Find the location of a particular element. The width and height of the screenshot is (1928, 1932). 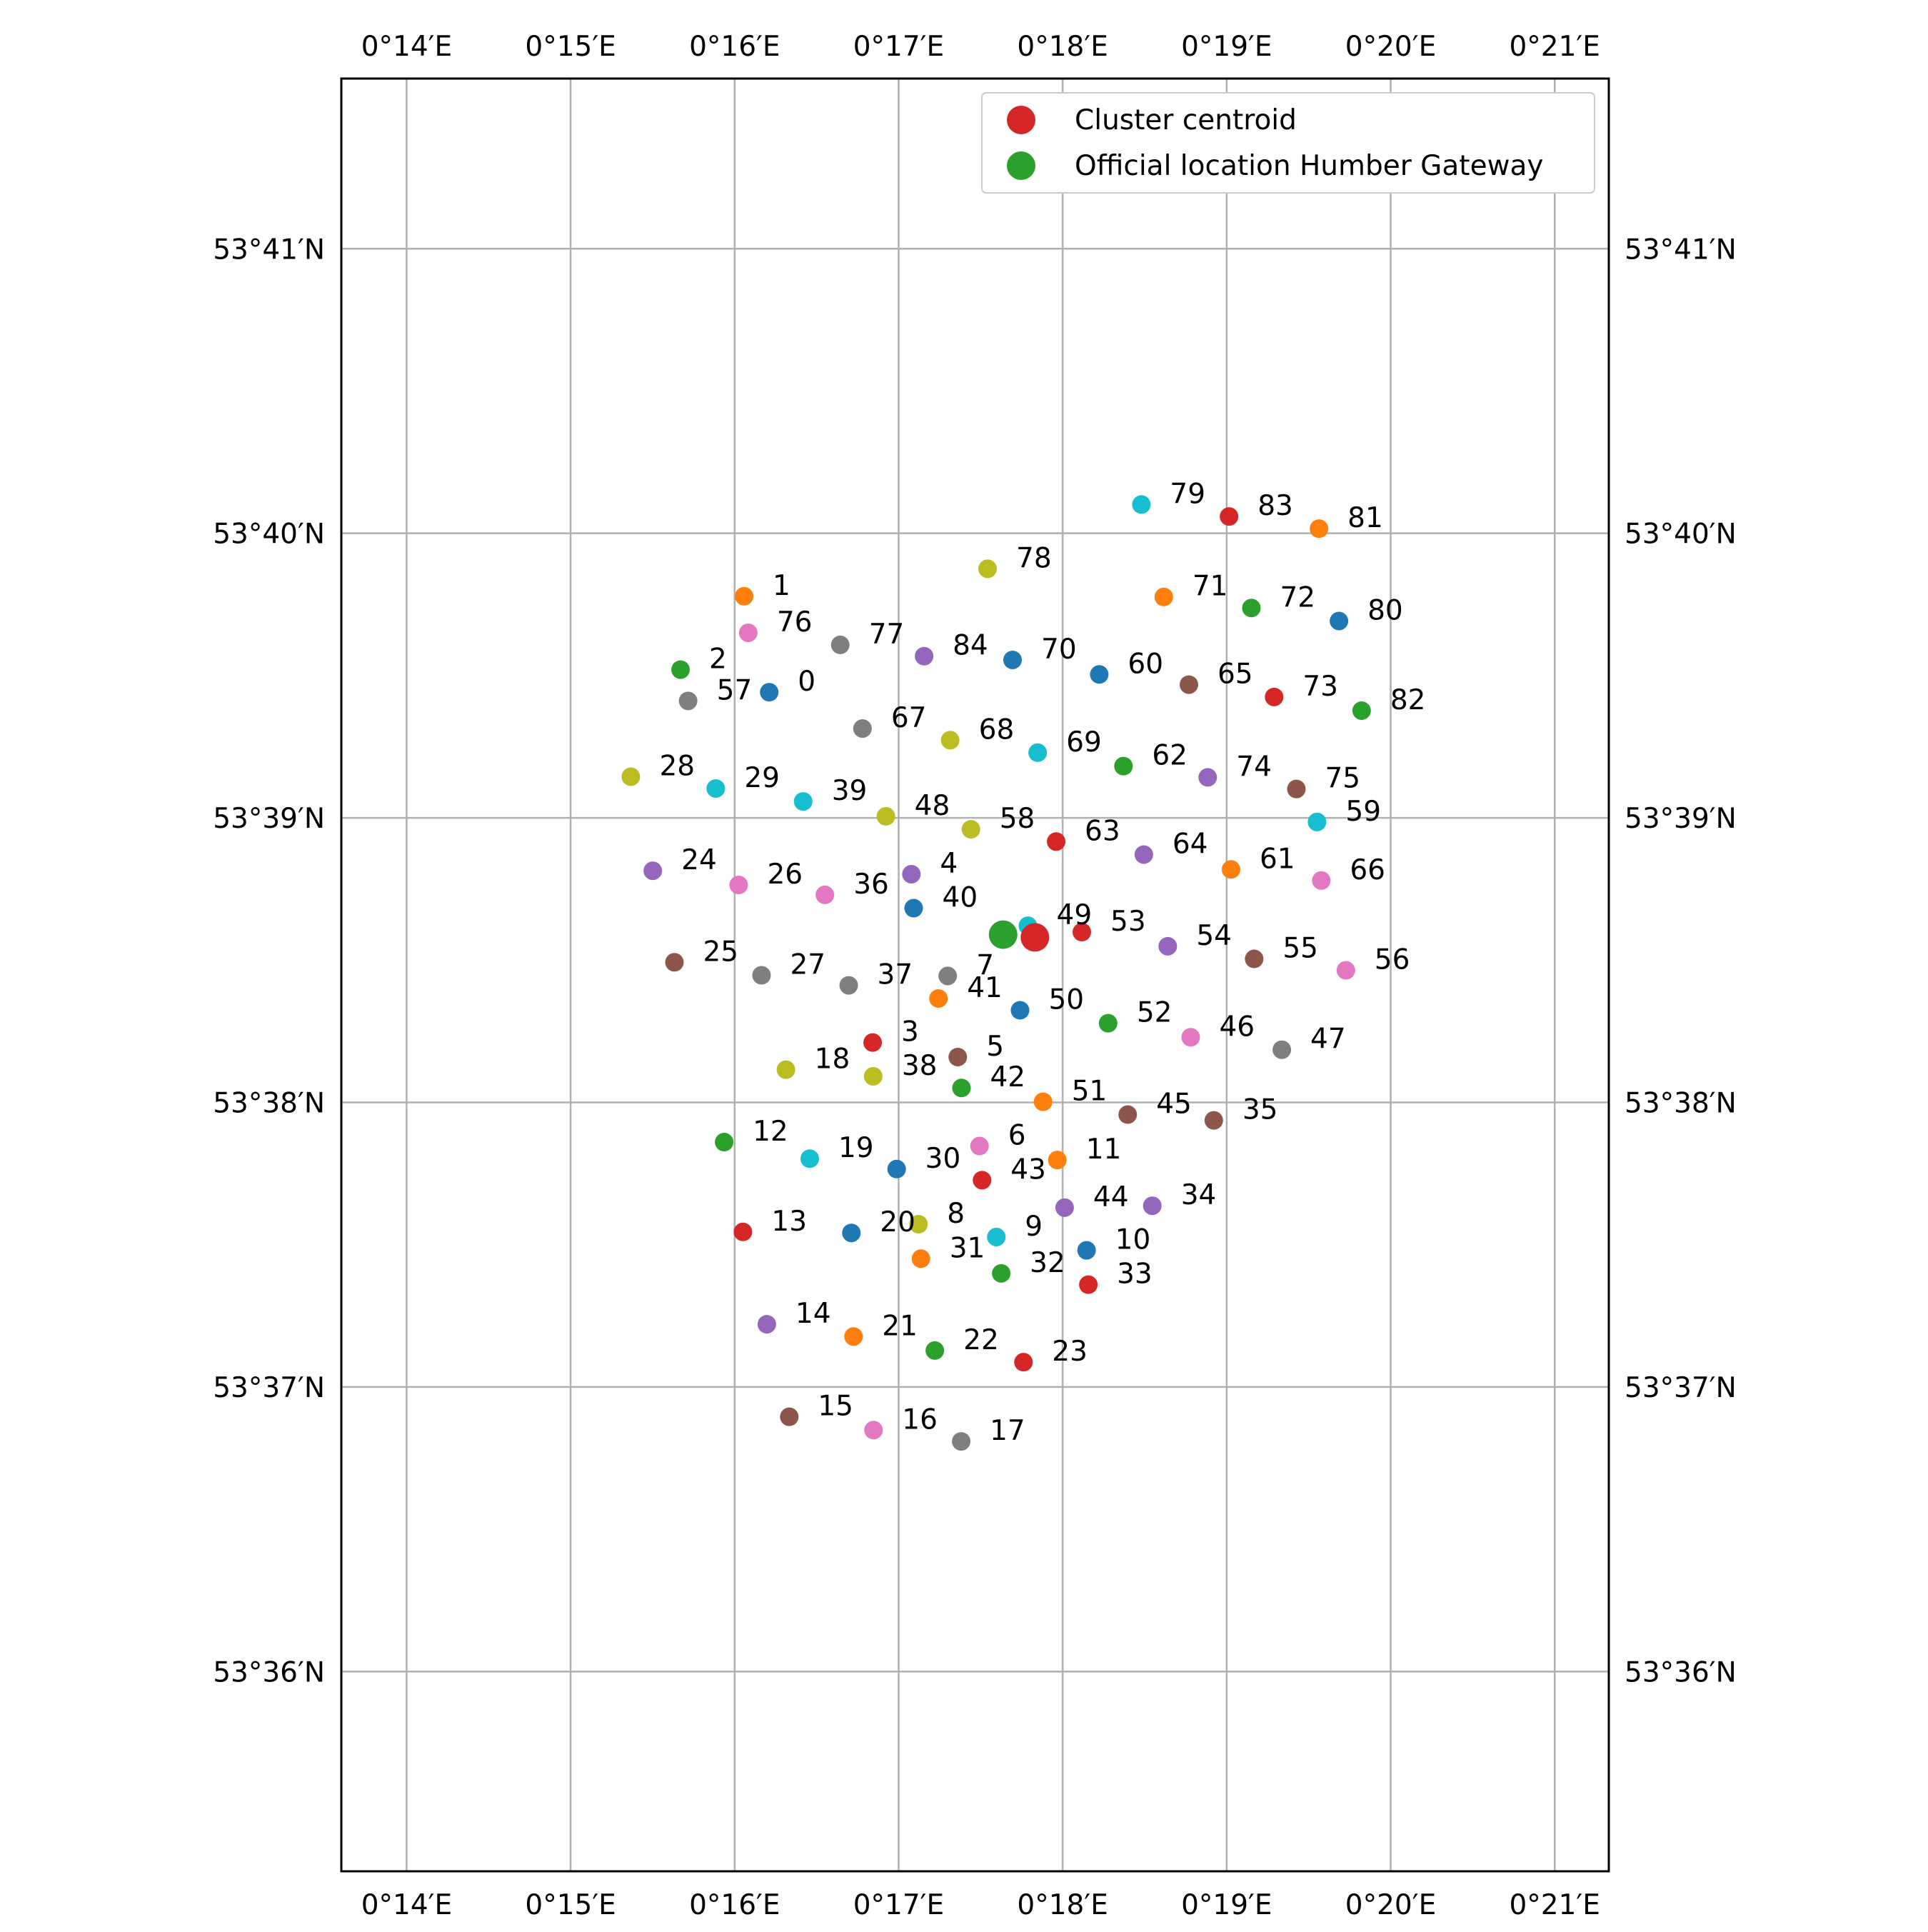

x-tick-label-top: 0°14′E is located at coordinates (406, 47).